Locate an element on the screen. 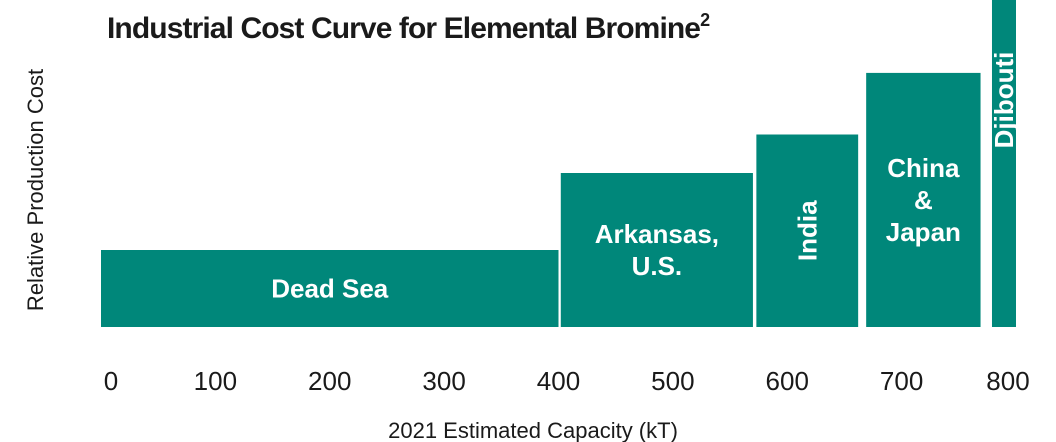 This screenshot has height=442, width=1056. x-tick-800: 800 is located at coordinates (1007, 381).